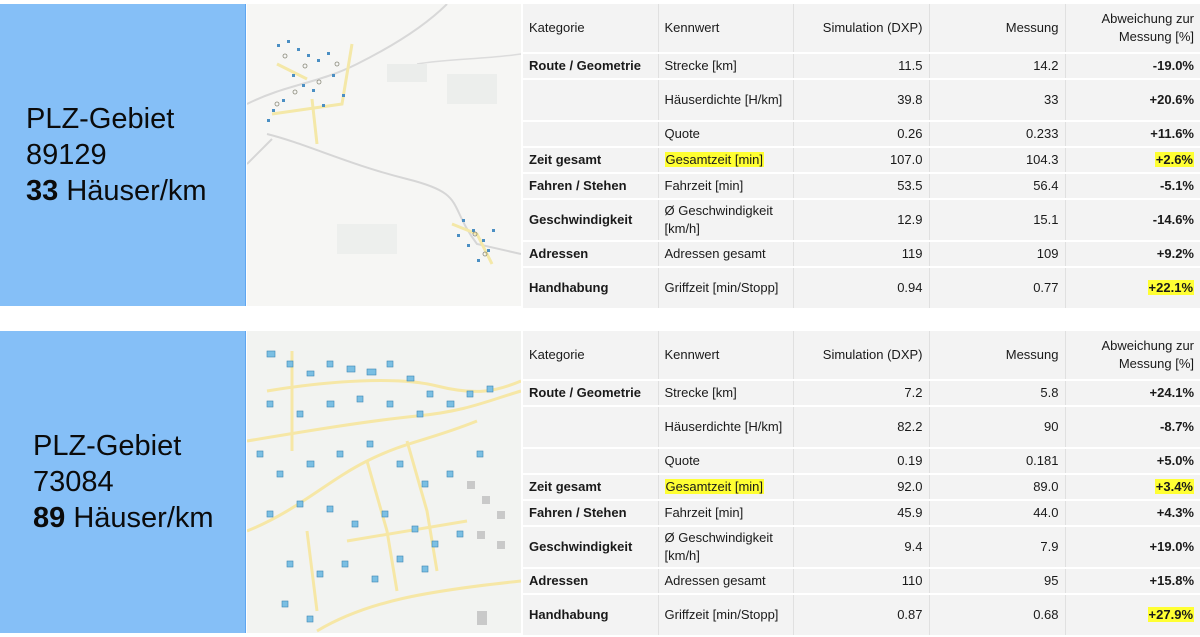 Image resolution: width=1200 pixels, height=637 pixels. I want to click on cell-abweichung: +24.1%, so click(1132, 393).